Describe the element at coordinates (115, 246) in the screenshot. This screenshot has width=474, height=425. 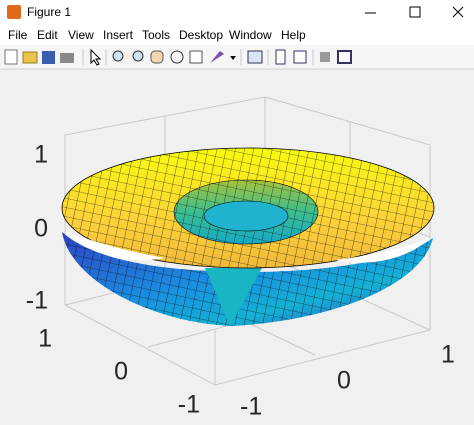
I see `surface-gap-left` at that location.